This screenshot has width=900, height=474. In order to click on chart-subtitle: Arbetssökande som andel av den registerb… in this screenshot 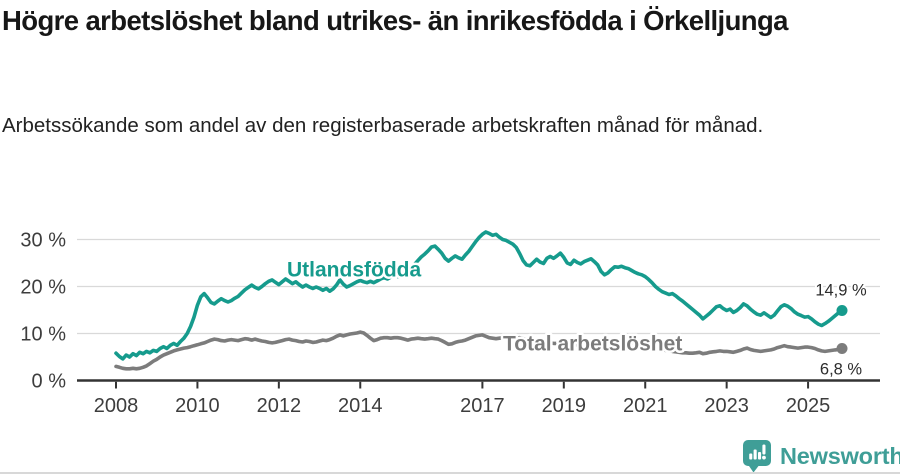, I will do `click(383, 125)`.